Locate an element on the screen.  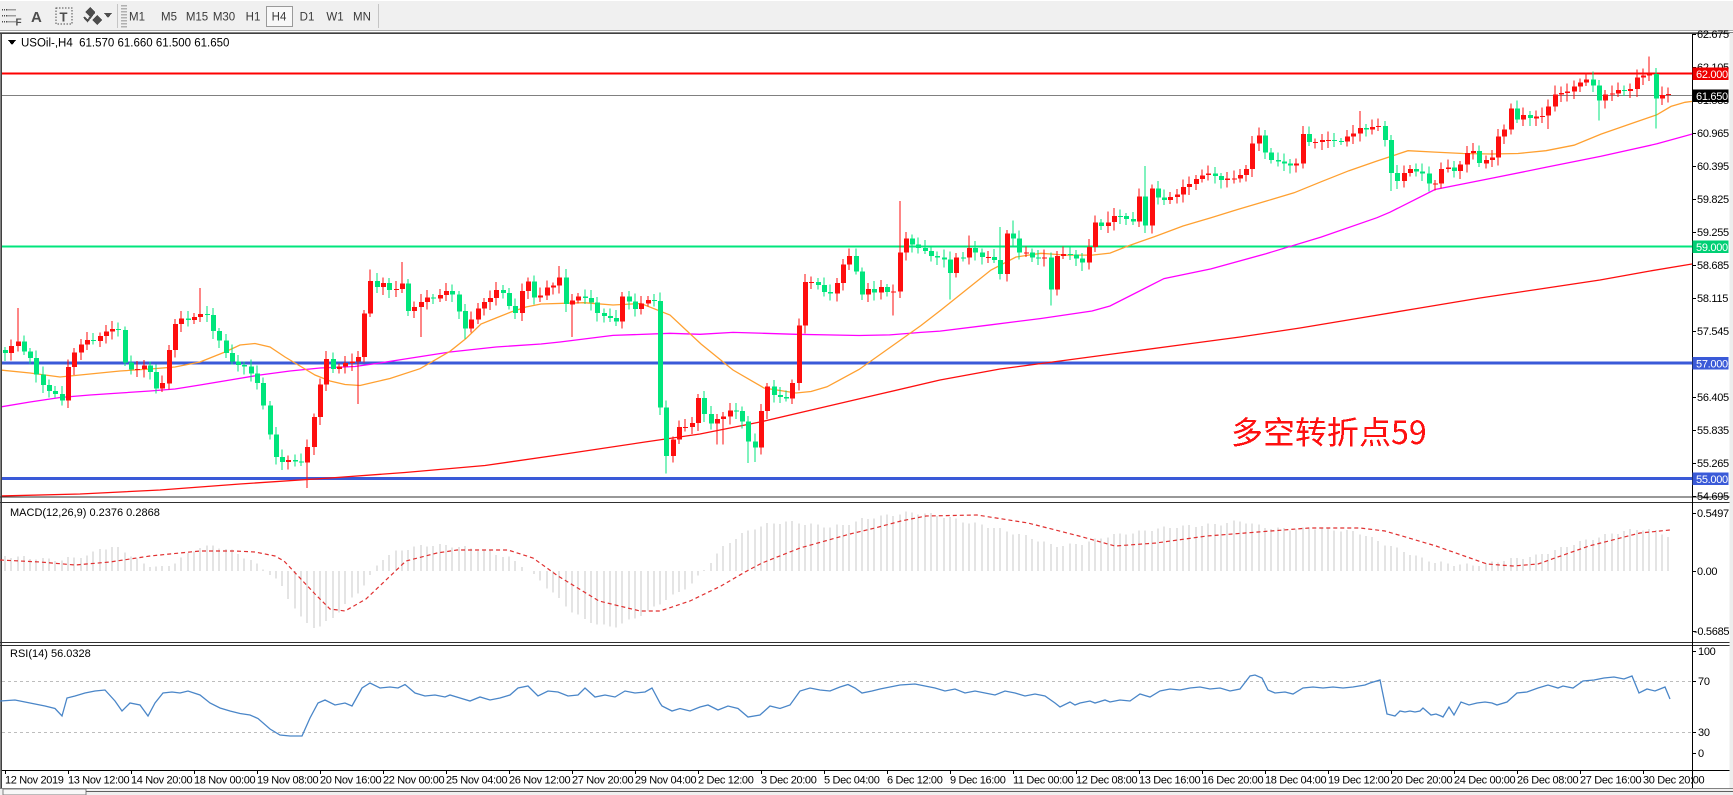
svg-text: H4 is located at coordinates (279, 18).